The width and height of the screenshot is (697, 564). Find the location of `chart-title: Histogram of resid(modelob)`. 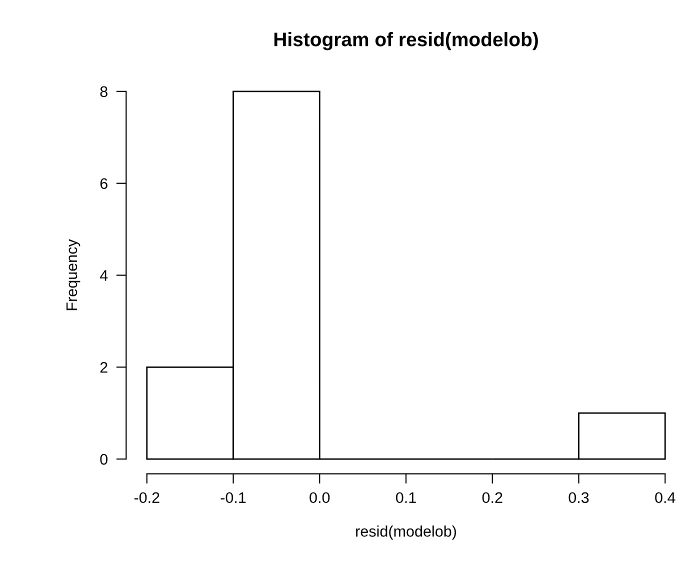

chart-title: Histogram of resid(modelob) is located at coordinates (406, 41).